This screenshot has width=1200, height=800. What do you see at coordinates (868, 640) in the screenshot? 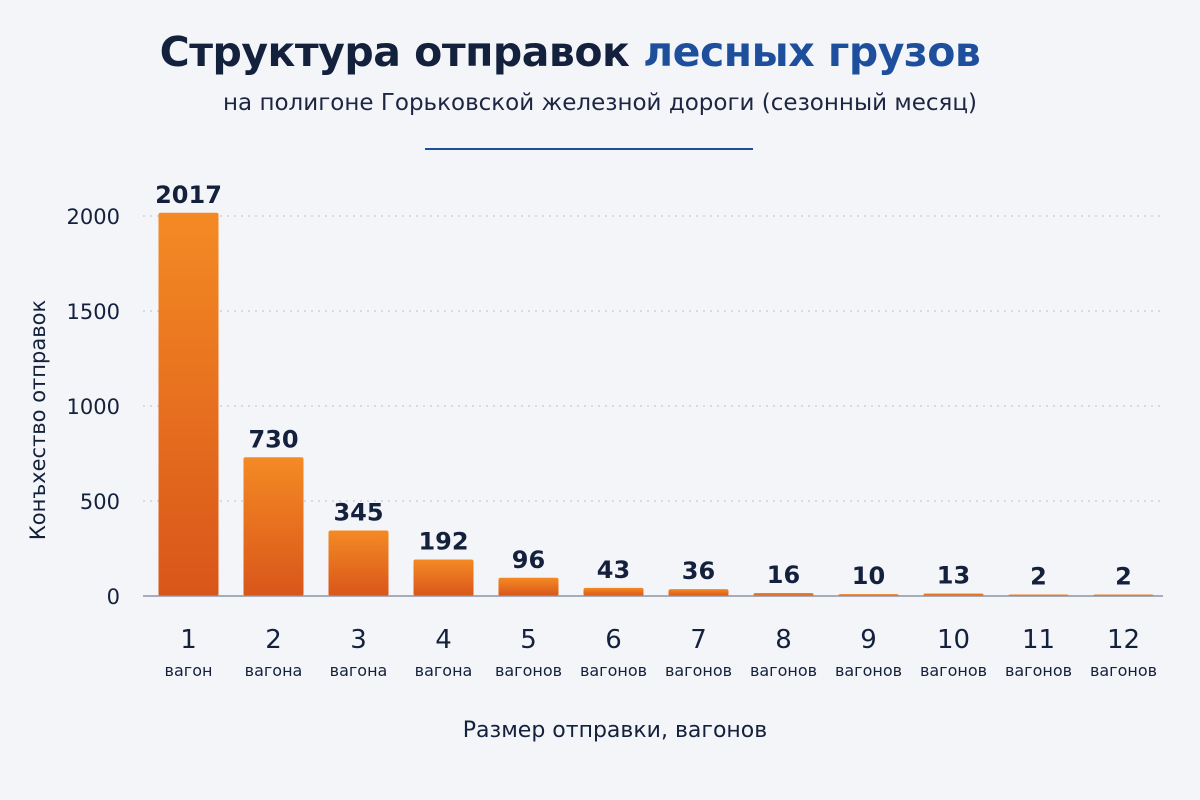
I see `x-tick-label: 9` at bounding box center [868, 640].